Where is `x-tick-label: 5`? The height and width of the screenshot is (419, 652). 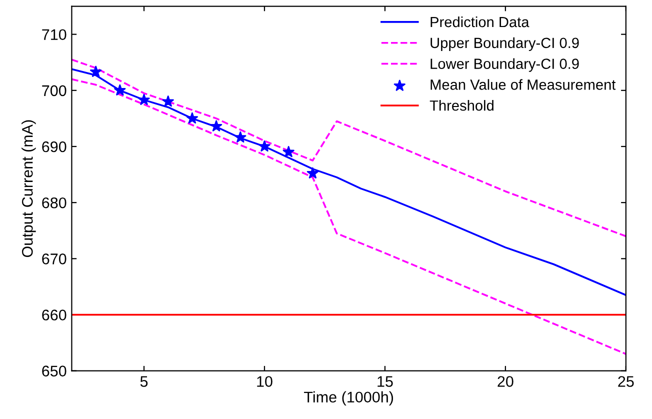 x-tick-label: 5 is located at coordinates (144, 381).